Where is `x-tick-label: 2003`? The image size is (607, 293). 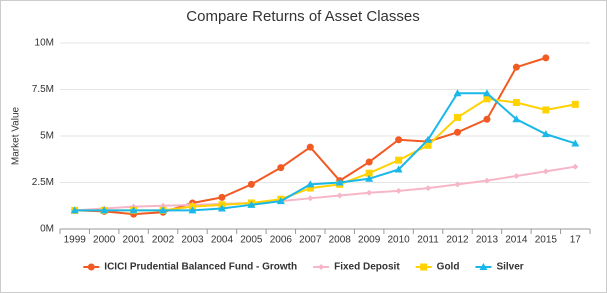 x-tick-label: 2003 is located at coordinates (192, 240).